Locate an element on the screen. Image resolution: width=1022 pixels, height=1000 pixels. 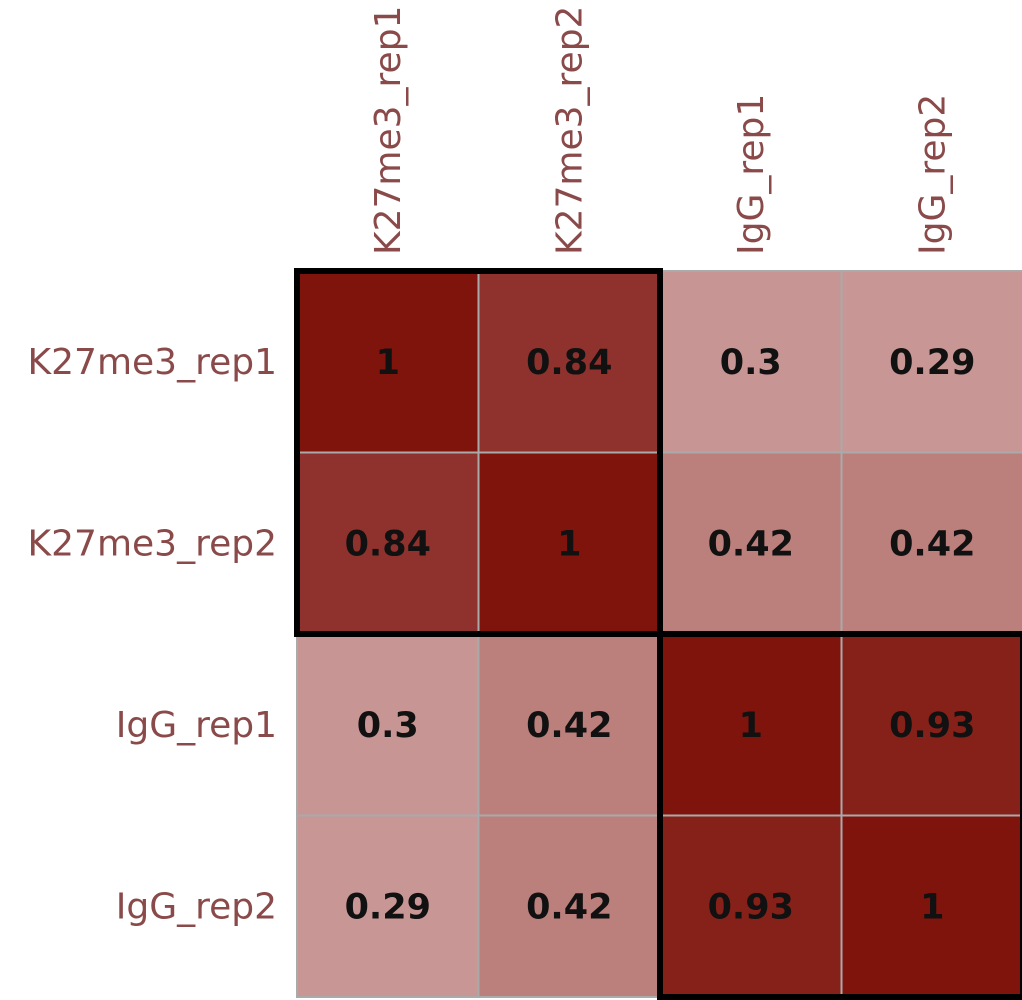
cell-value-1-0: 0.84 is located at coordinates (388, 544).